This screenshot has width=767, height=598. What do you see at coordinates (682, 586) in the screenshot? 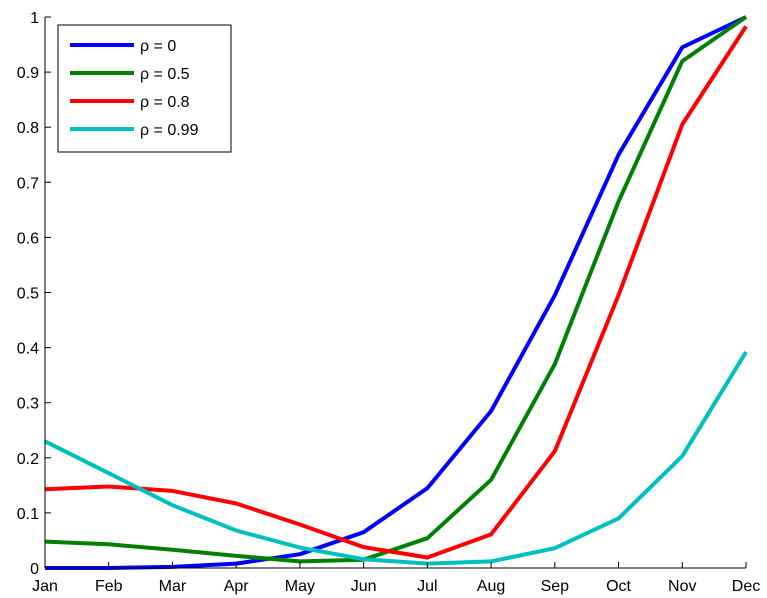
I see `x-tick-label: Nov` at bounding box center [682, 586].